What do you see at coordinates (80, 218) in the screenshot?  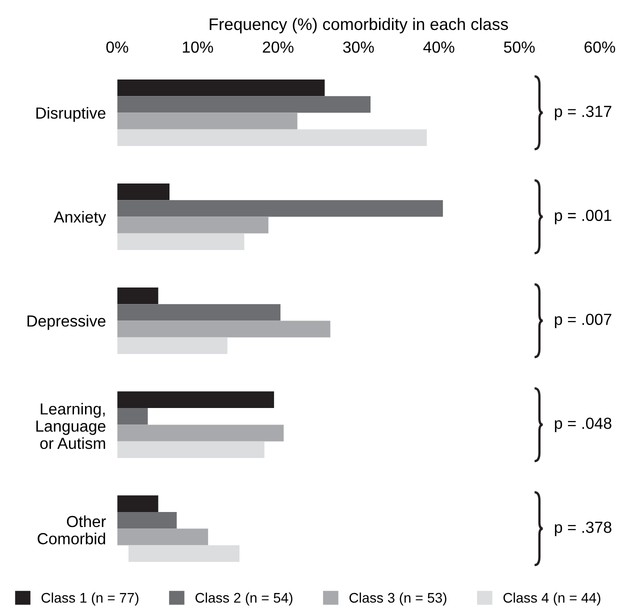 I see `y-tick-label: Anxiety` at bounding box center [80, 218].